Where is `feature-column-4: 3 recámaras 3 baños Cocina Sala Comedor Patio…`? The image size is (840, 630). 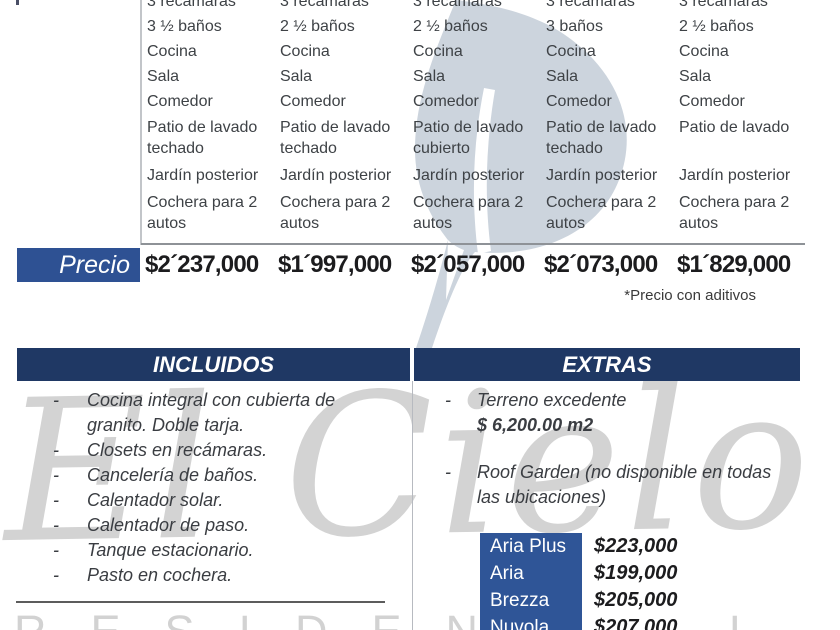
feature-column-4: 3 recámaras 3 baños Cocina Sala Comedor Patio… is located at coordinates (606, 120).